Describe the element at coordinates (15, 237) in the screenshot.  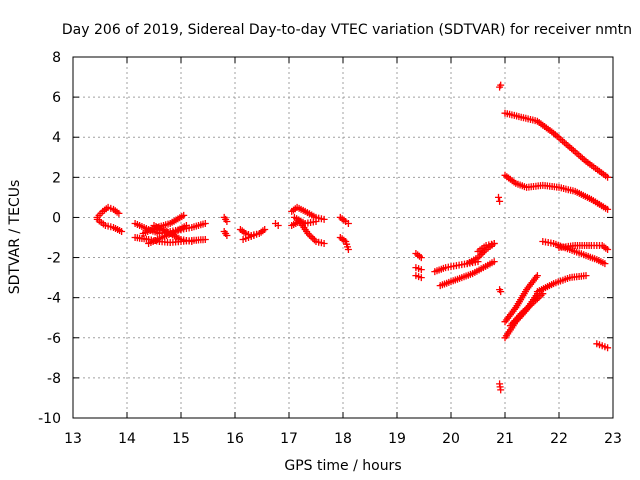
I see `y-axis-label: SDTVAR / TECUs` at that location.